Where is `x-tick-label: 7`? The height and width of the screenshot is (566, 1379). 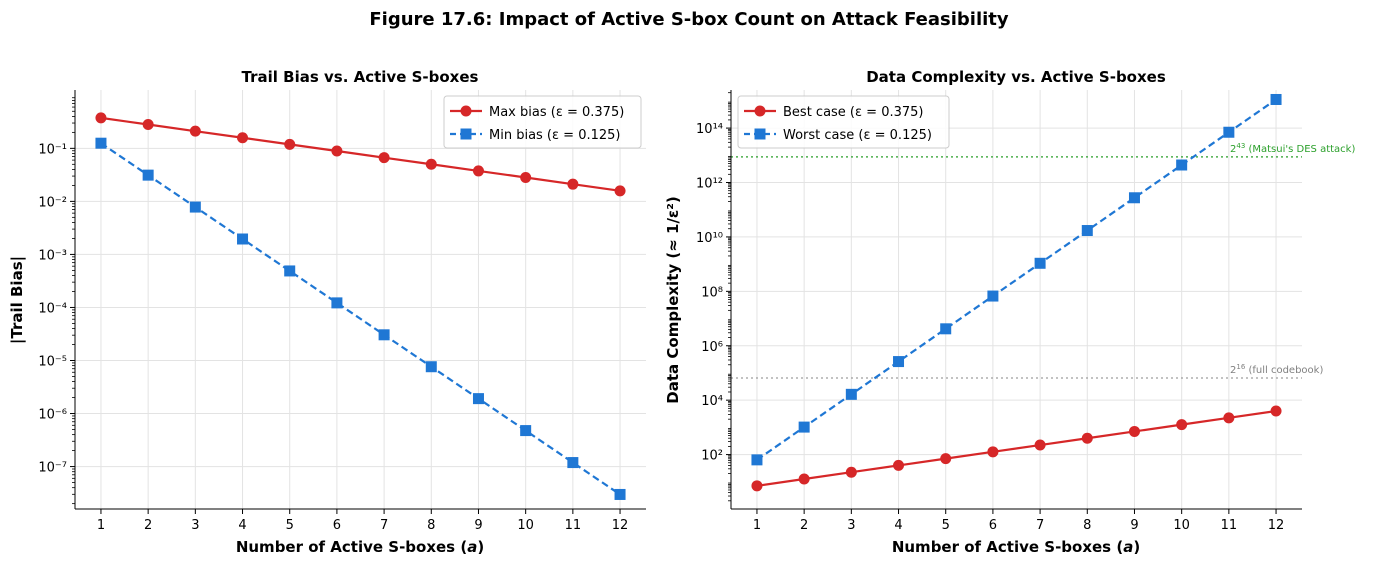 x-tick-label: 7 is located at coordinates (1040, 525).